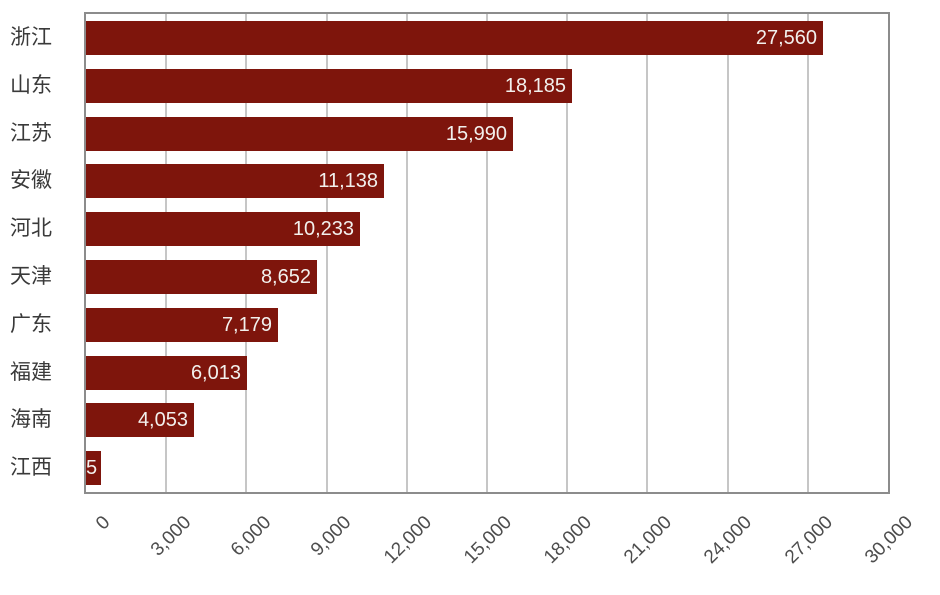 This screenshot has width=940, height=595. I want to click on bar: 10,233, so click(223, 229).